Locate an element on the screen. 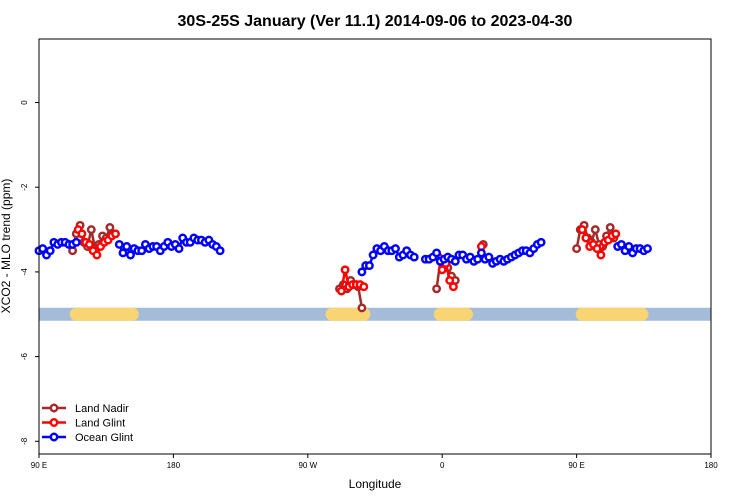 The width and height of the screenshot is (750, 500). y-tick-label: -4 is located at coordinates (24, 272).